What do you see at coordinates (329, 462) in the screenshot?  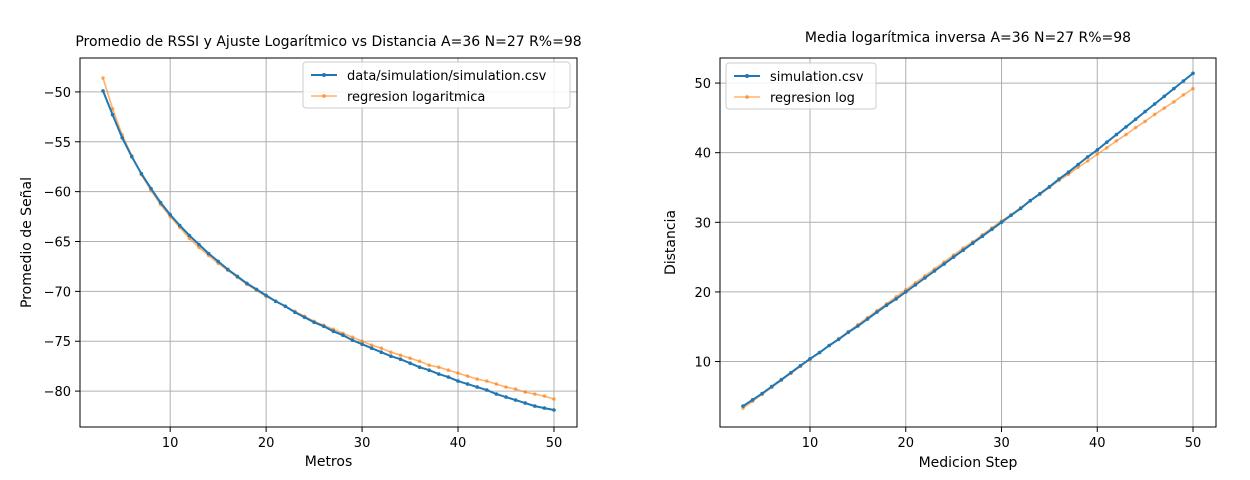 I see `x-axis-label: Metros` at bounding box center [329, 462].